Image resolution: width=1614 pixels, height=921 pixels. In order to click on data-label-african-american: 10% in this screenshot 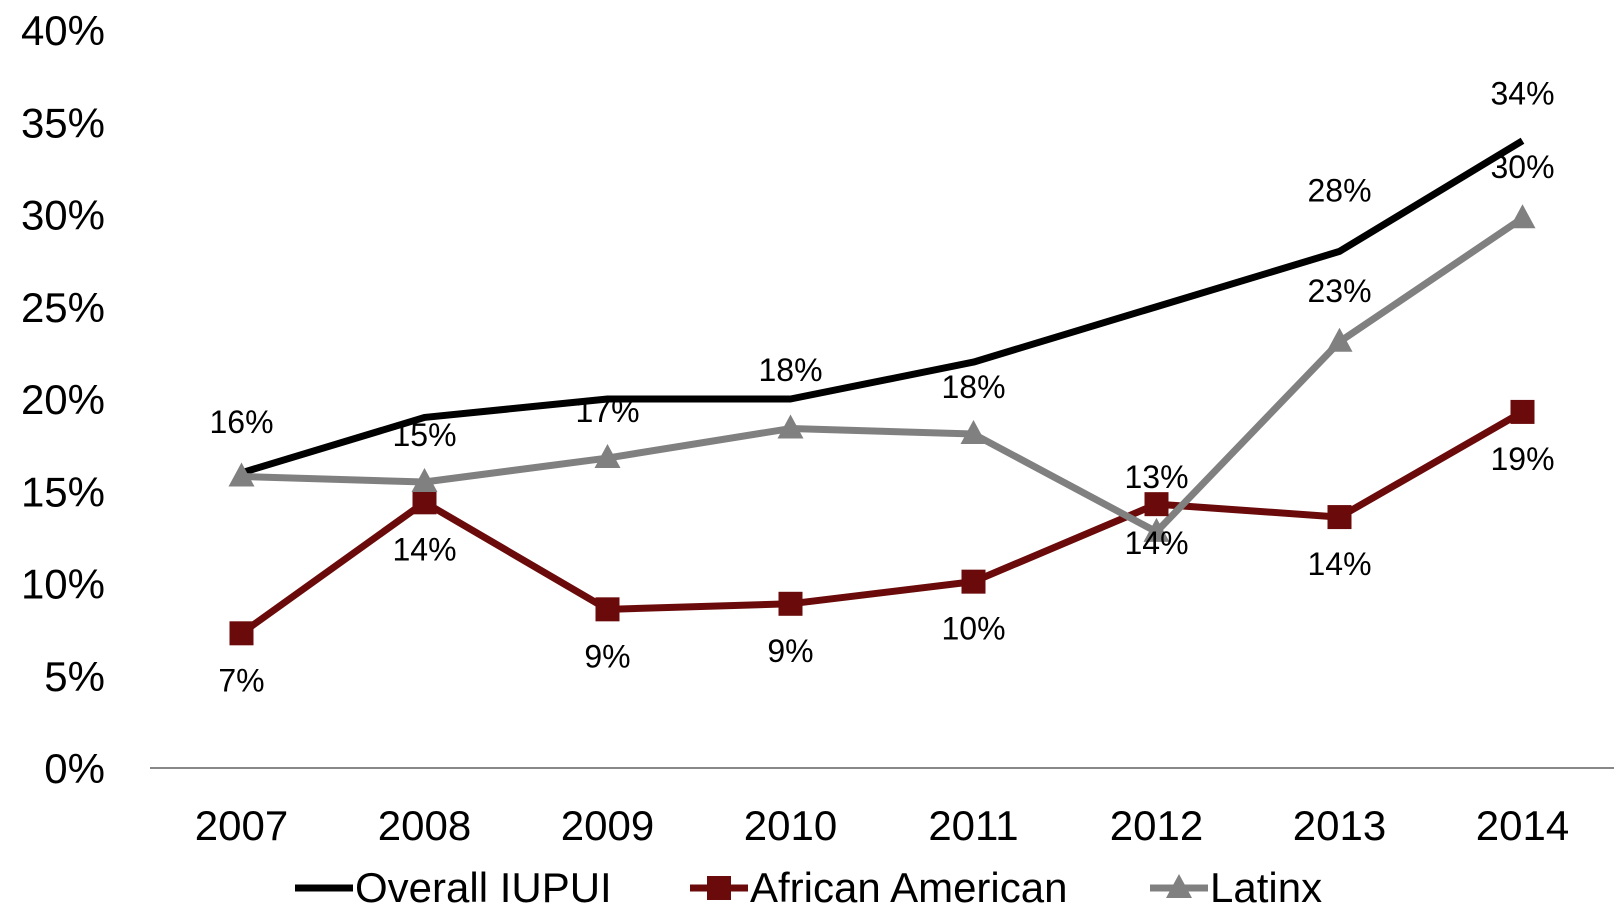, I will do `click(973, 629)`.